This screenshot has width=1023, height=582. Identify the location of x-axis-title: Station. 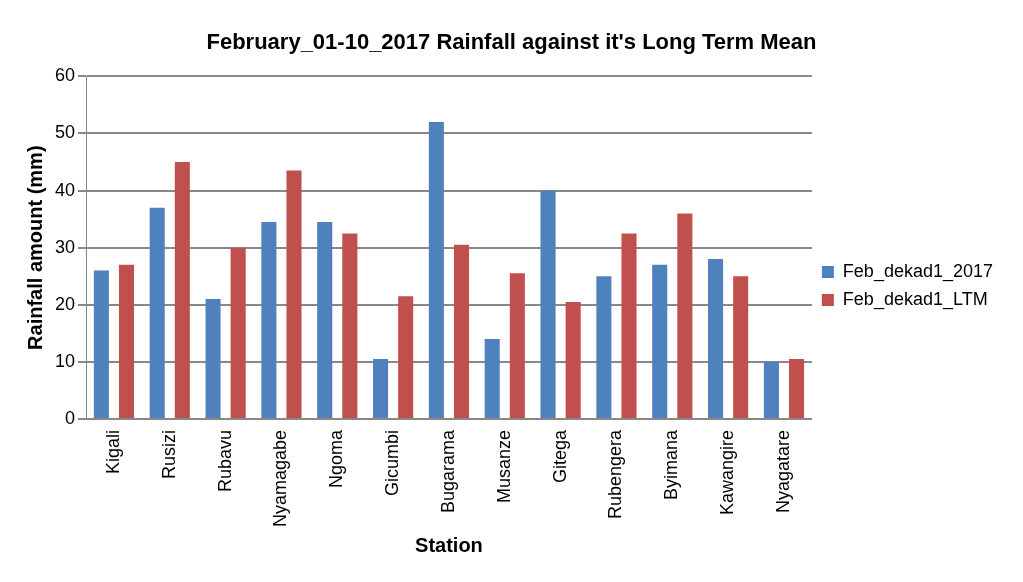
(449, 544).